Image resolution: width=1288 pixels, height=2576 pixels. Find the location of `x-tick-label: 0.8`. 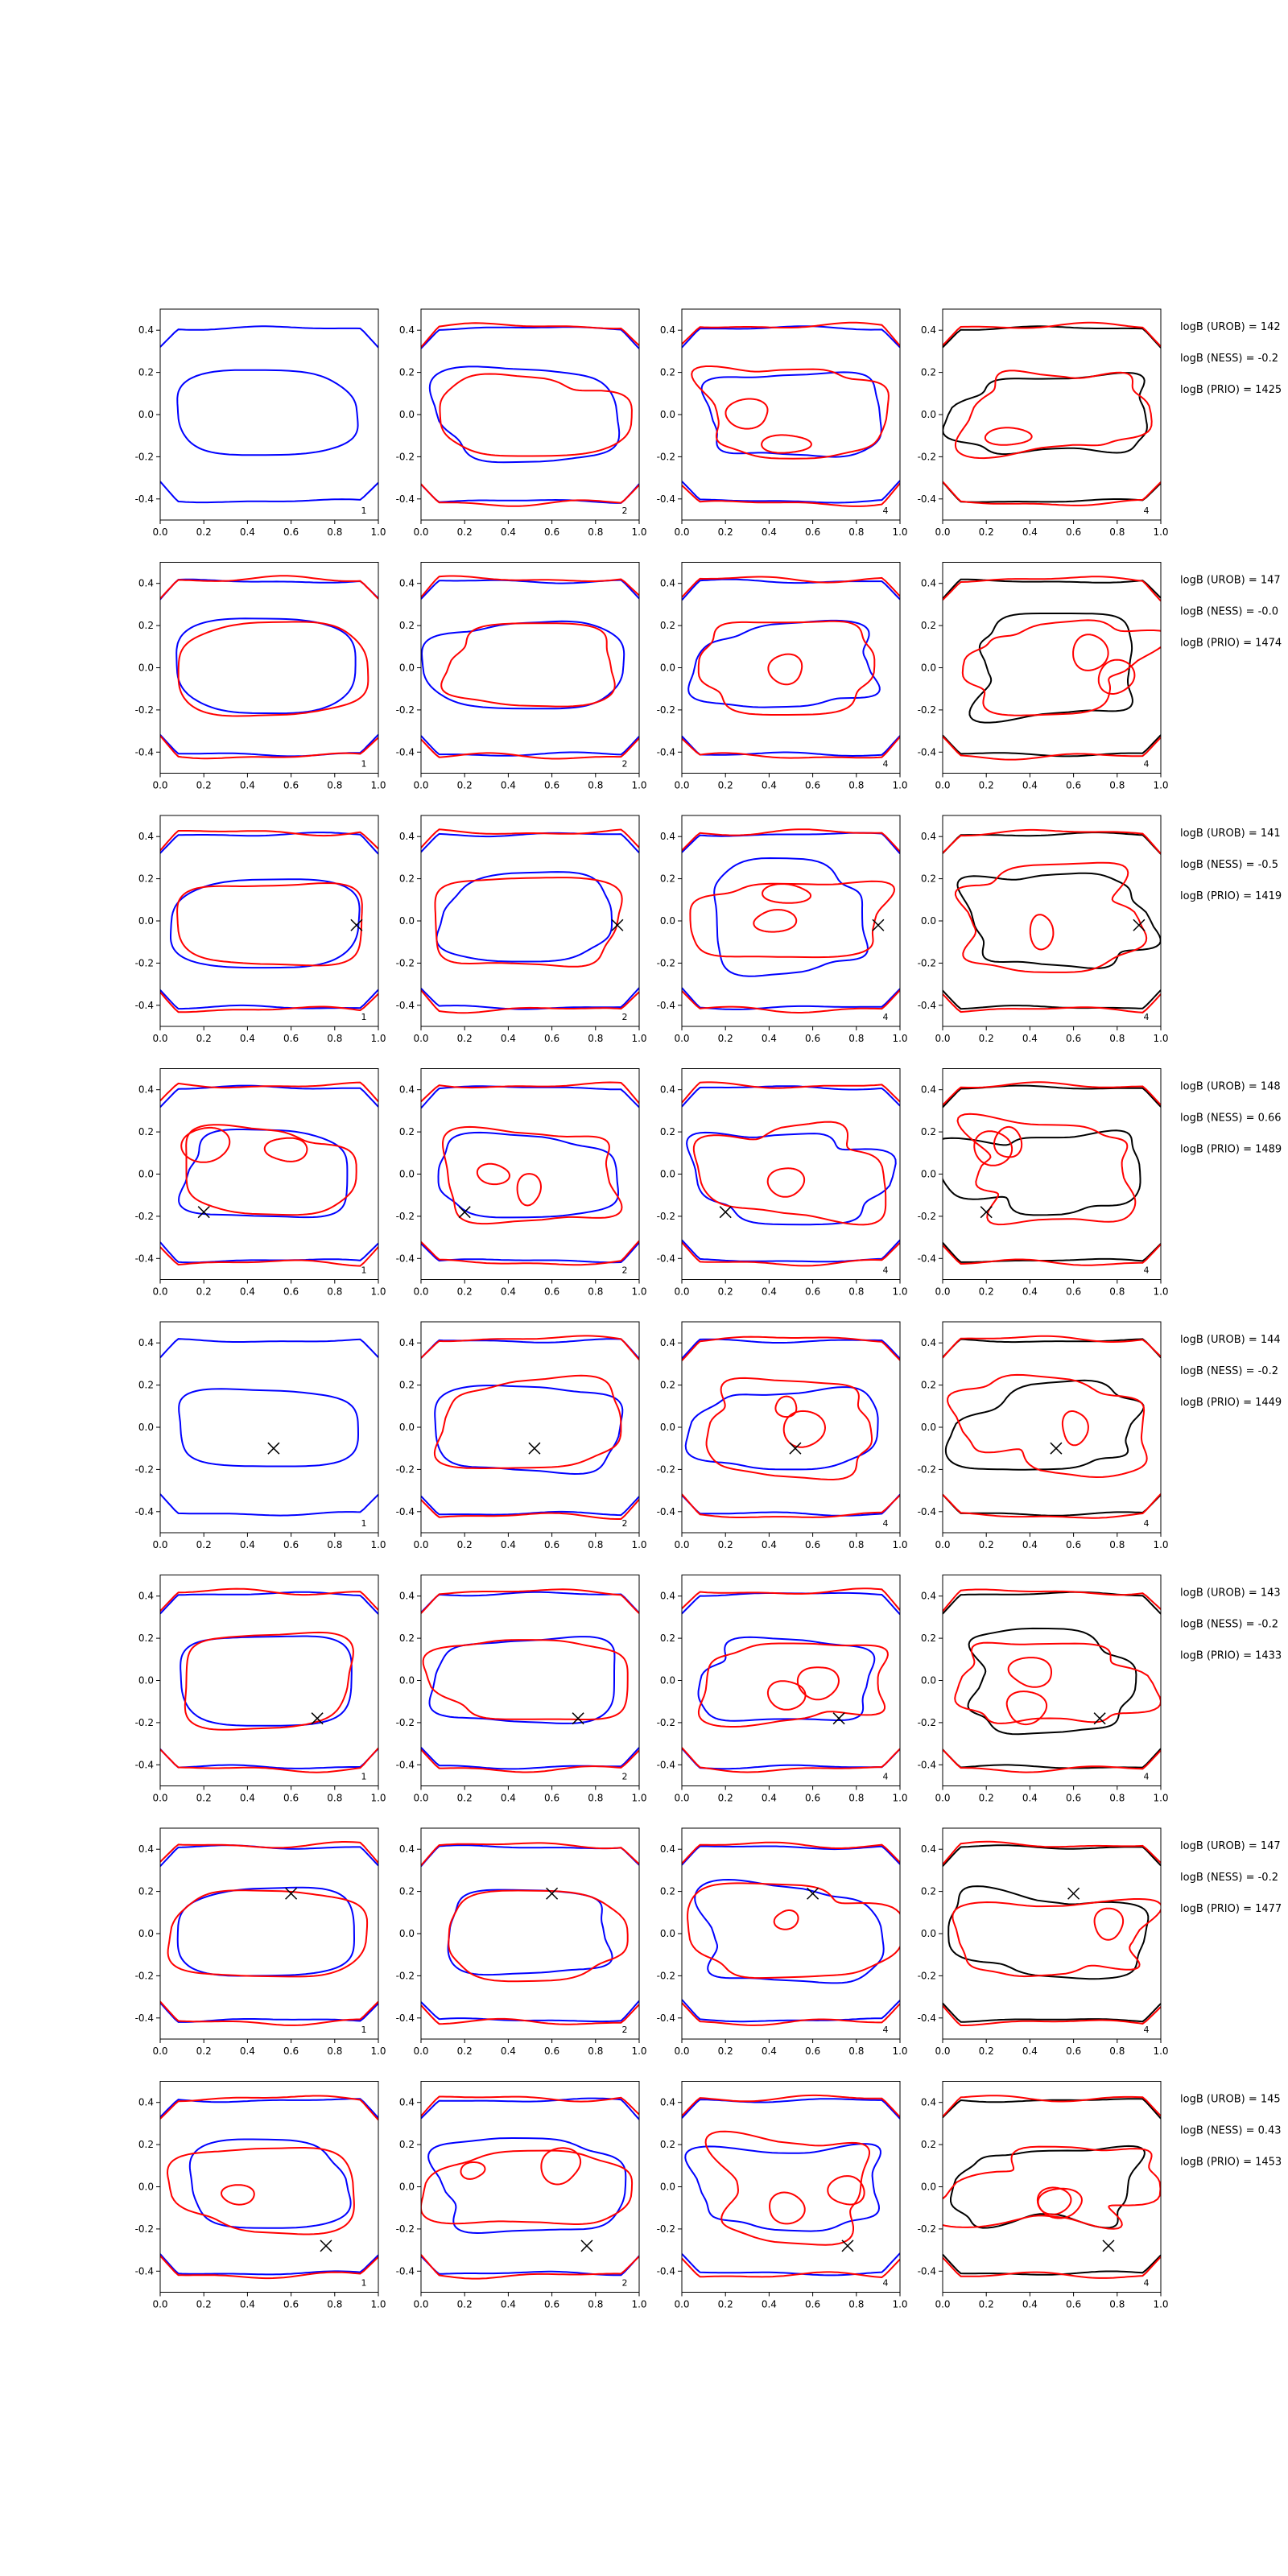

x-tick-label: 0.8 is located at coordinates (1117, 1544).